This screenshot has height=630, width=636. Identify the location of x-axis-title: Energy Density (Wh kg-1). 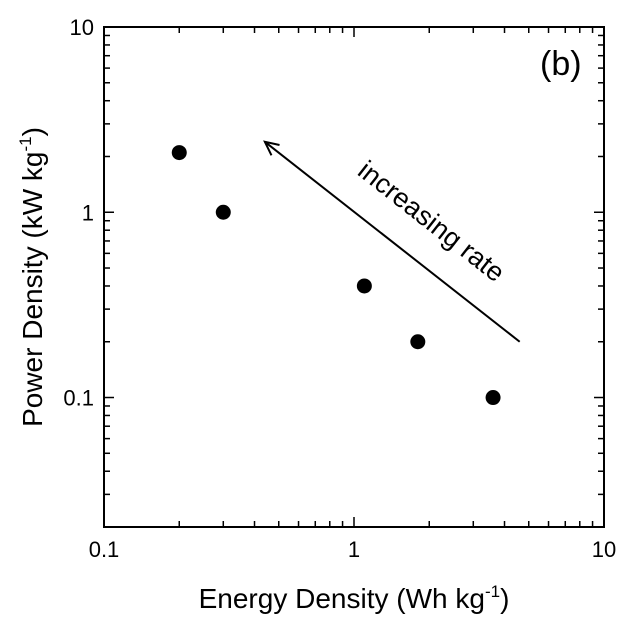
(354, 598).